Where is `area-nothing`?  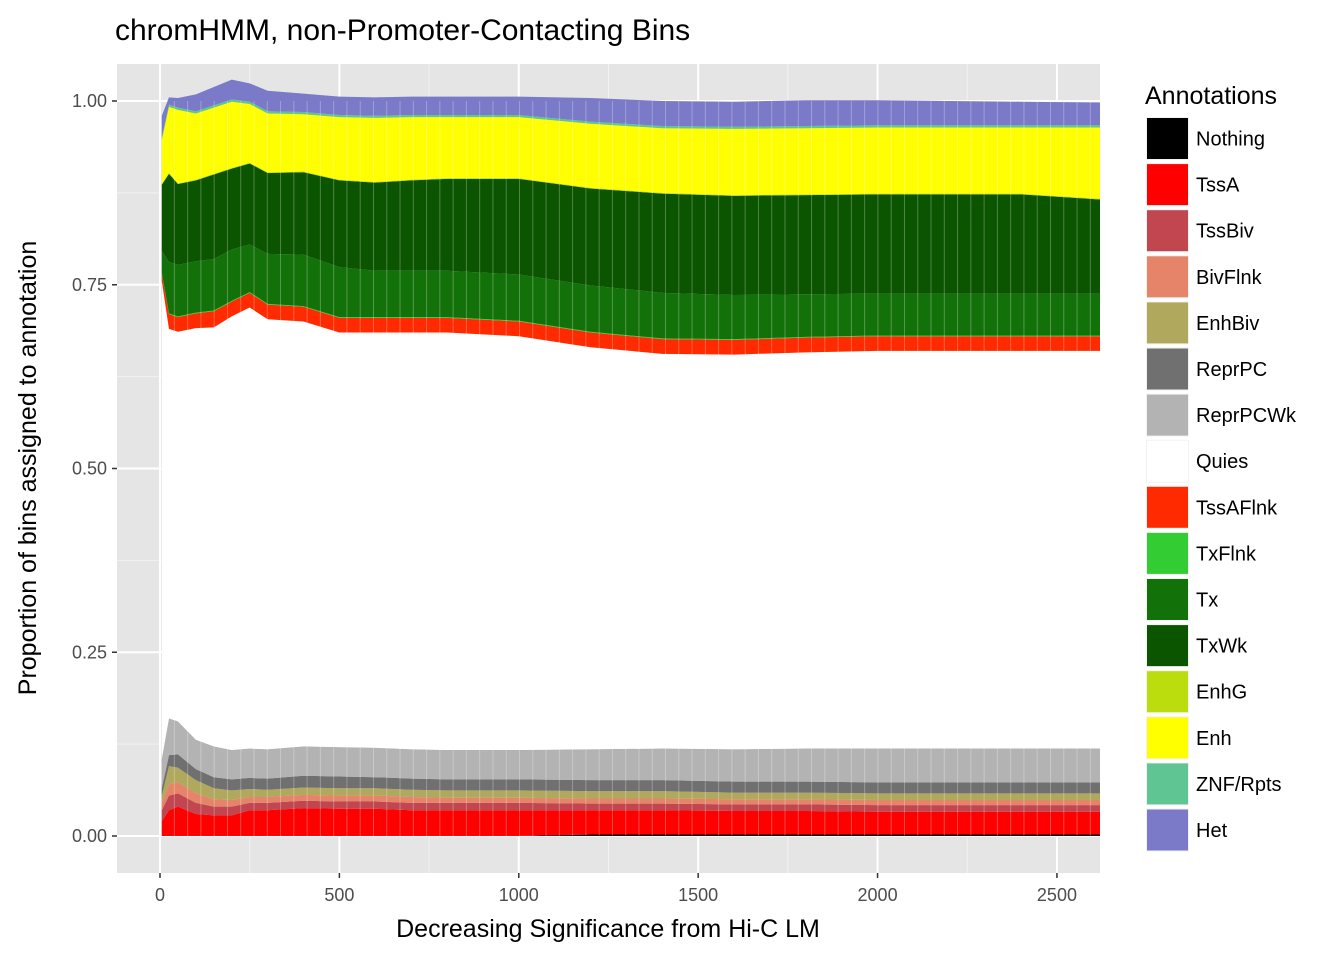
area-nothing is located at coordinates (631, 835).